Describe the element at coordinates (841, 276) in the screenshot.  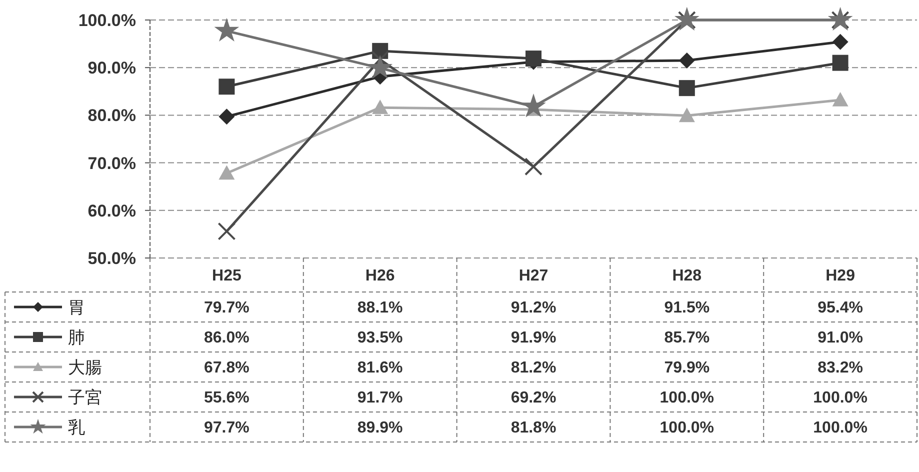
I see `x-tick-label: H29` at that location.